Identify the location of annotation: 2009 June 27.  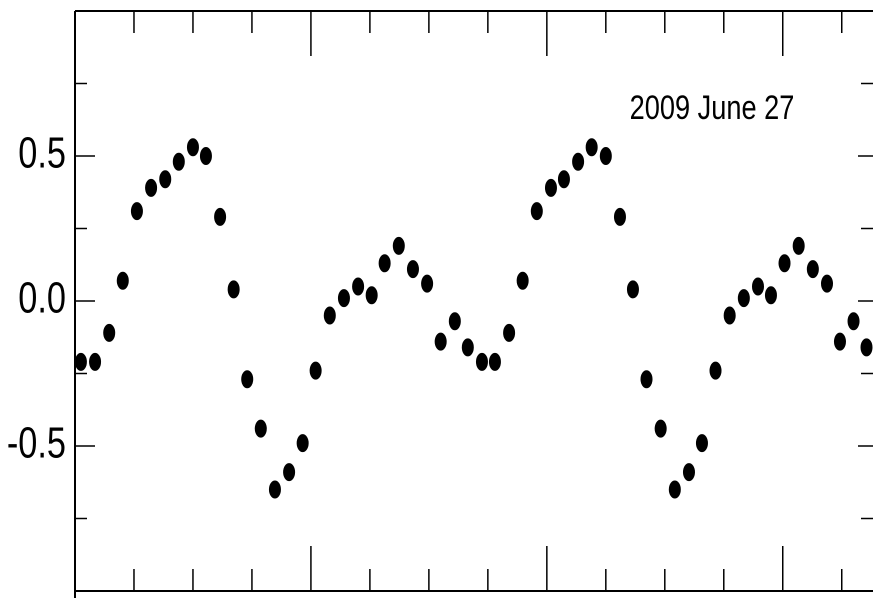
(712, 107).